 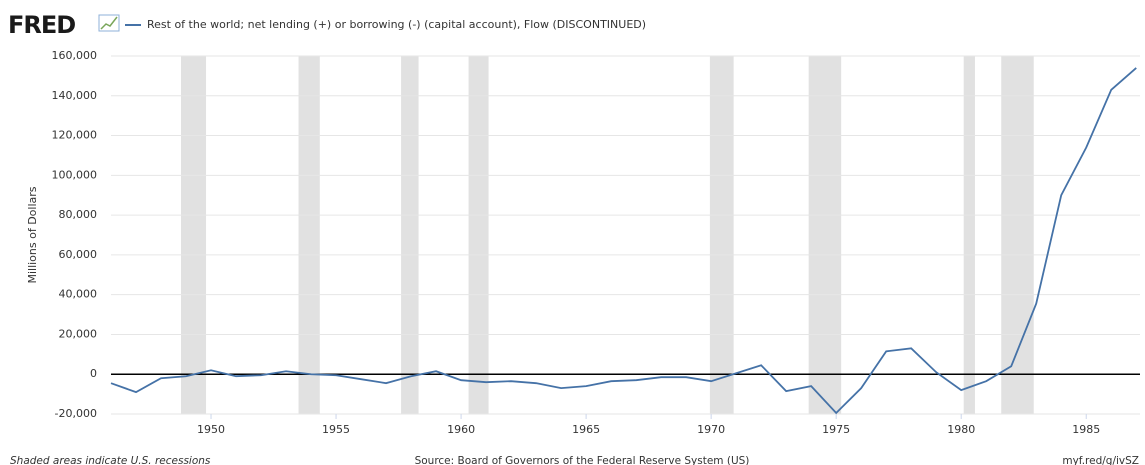 I want to click on x-tick-label: 1960, so click(x=461, y=429).